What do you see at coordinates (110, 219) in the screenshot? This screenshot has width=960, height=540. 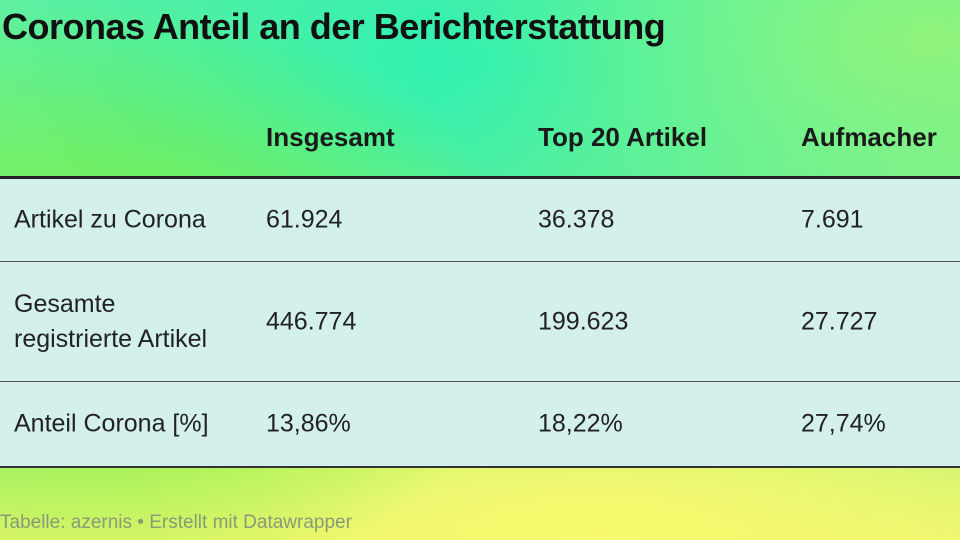 I see `row-label: Artikel zu Corona` at bounding box center [110, 219].